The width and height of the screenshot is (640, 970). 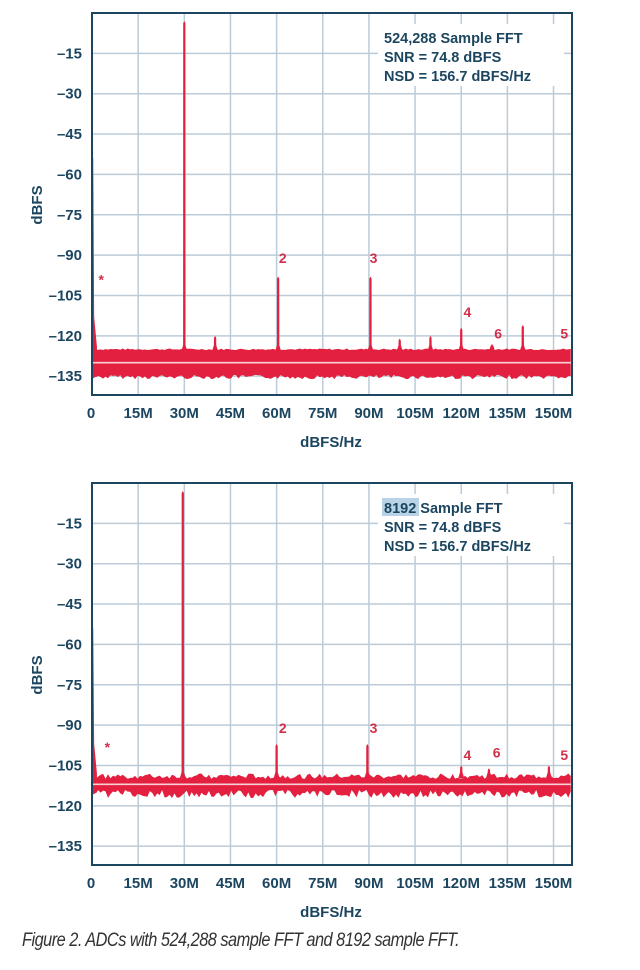 I want to click on annotation-line-1: 8192 Sample FFT, so click(x=443, y=509).